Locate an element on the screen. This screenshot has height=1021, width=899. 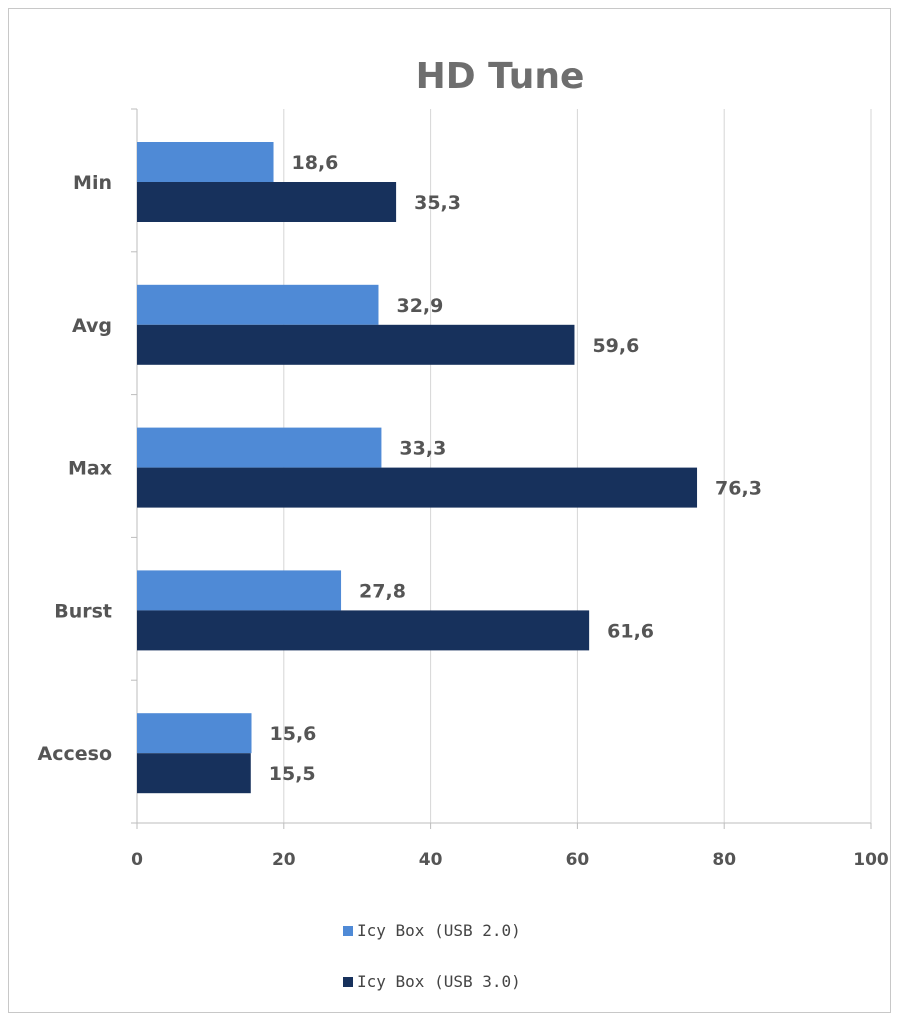
legend-label: Icy Box (USB 3.0) is located at coordinates (439, 981).